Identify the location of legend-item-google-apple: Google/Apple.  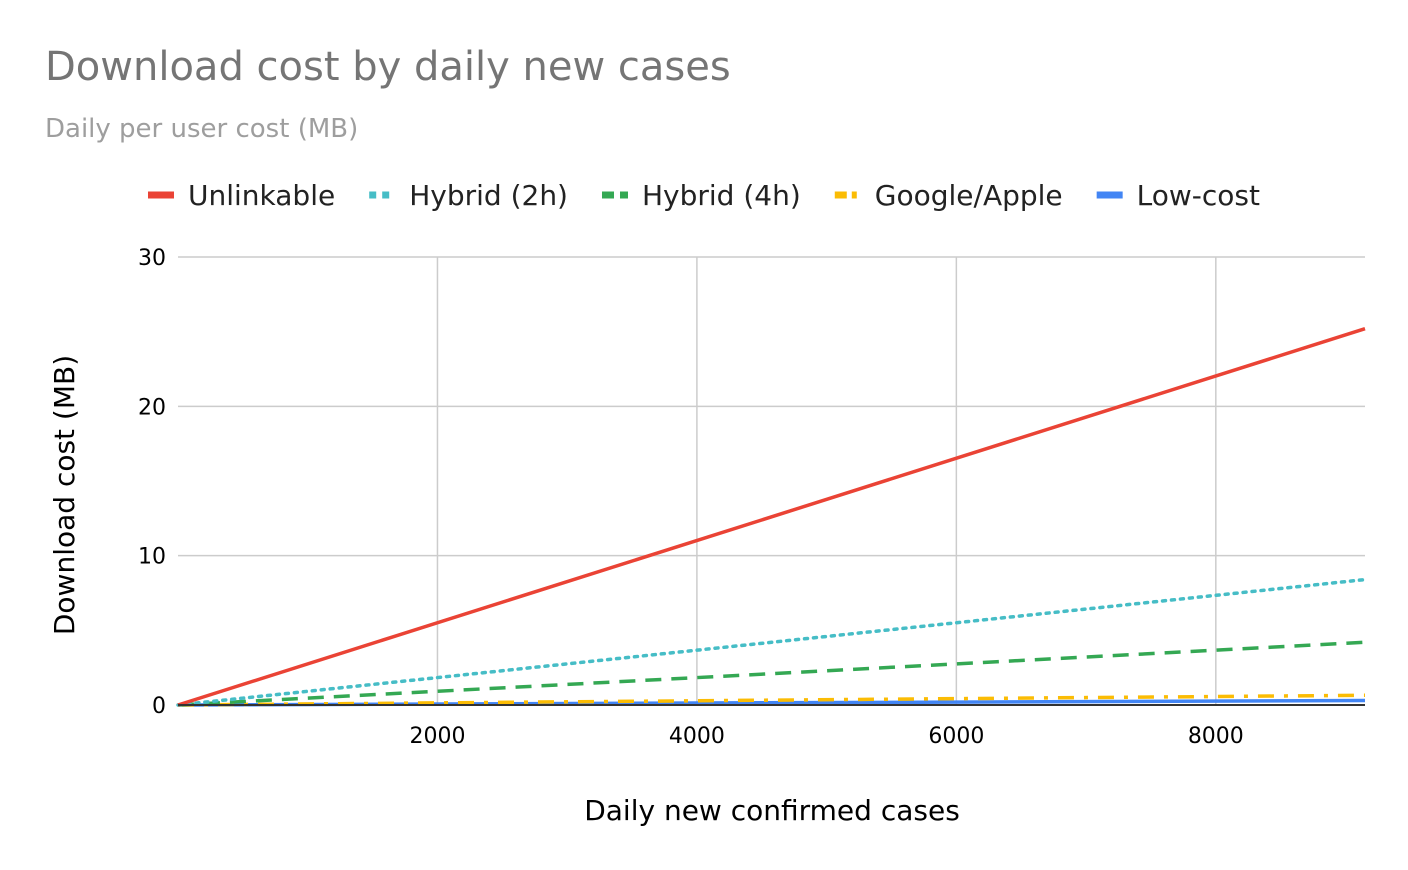
(948, 195).